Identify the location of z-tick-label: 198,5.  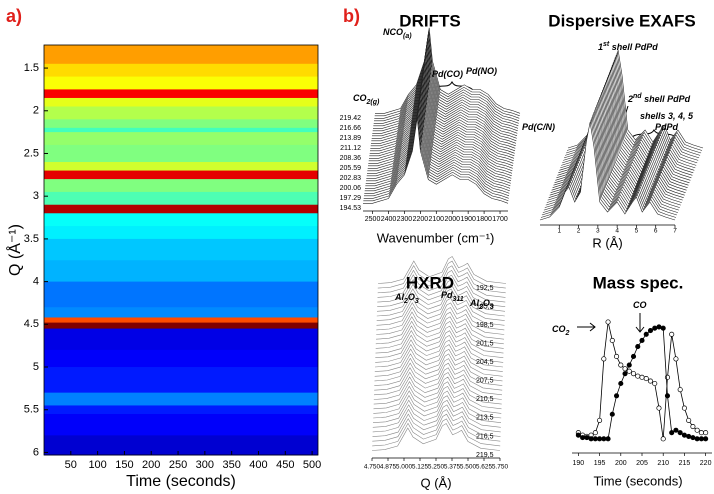
(485, 325).